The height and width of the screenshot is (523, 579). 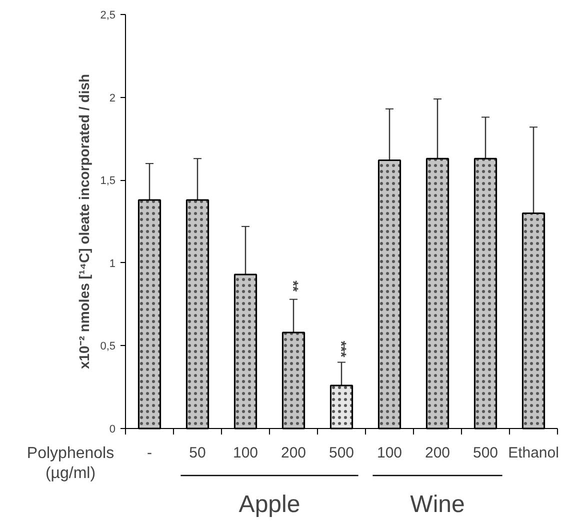 What do you see at coordinates (533, 453) in the screenshot?
I see `x-tick-label: Ethanol` at bounding box center [533, 453].